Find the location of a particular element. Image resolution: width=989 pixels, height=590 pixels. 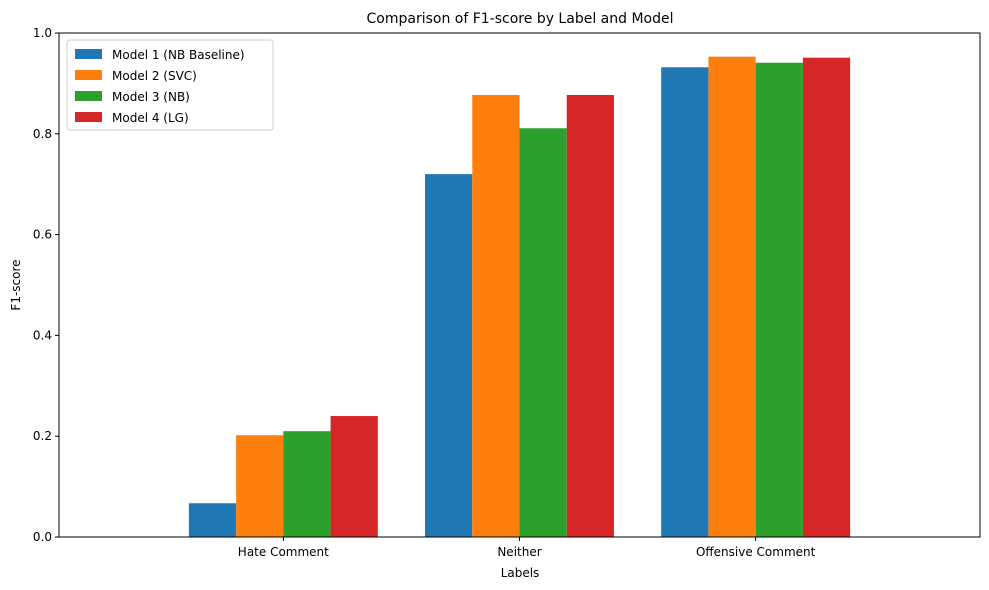

y-tick-label: 1.0 is located at coordinates (42, 33).